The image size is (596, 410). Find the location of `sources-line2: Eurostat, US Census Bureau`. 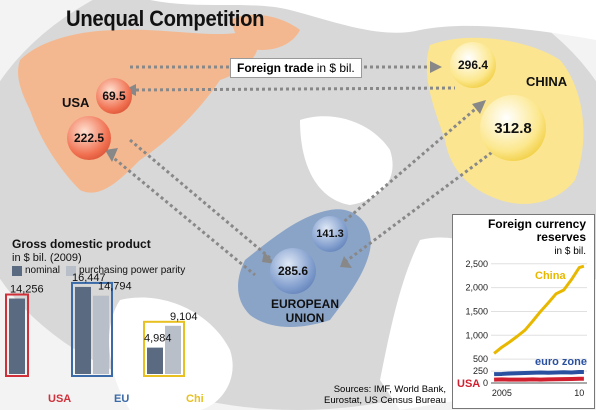

sources-line2: Eurostat, US Census Bureau is located at coordinates (385, 400).